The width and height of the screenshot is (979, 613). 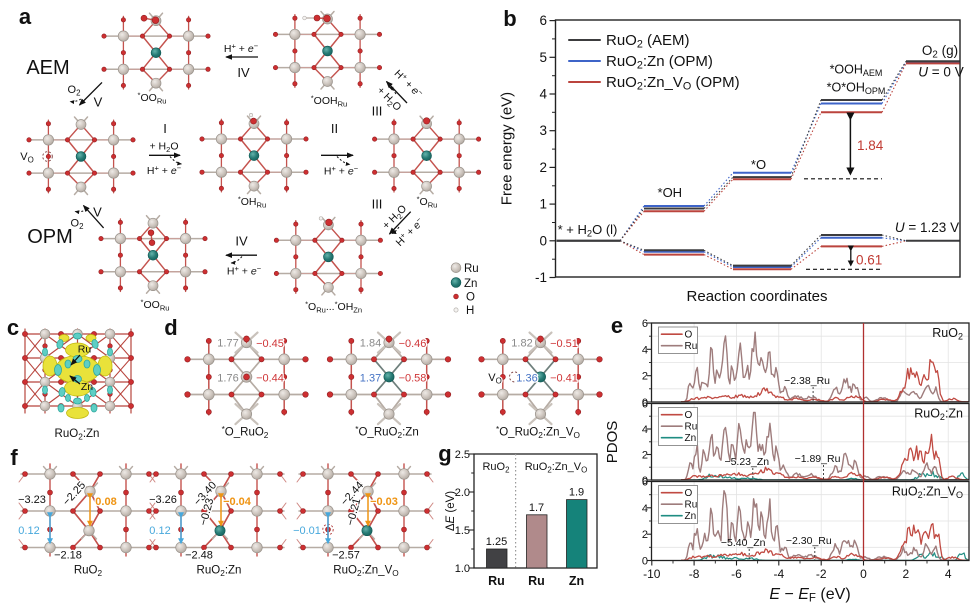 I want to click on svg-text: 5, so click(x=543, y=57).